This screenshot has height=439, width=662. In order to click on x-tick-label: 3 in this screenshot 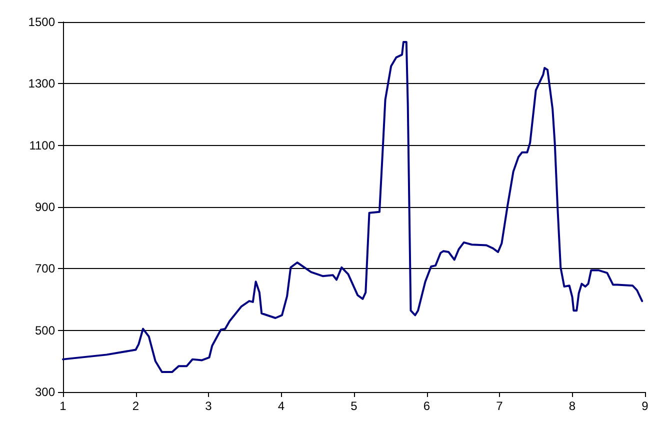, I will do `click(208, 406)`.